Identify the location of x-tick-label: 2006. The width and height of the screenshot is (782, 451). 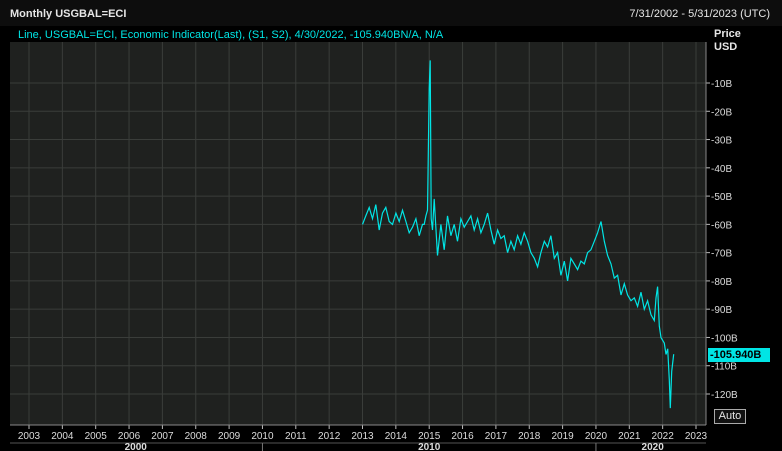
(129, 436).